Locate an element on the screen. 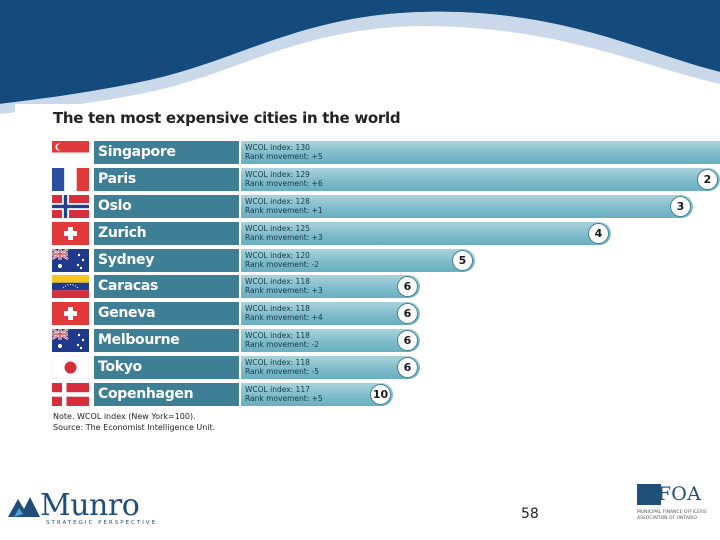 The image size is (720, 540). bar: WCOL index: 117 Rank movement: +5 10 is located at coordinates (317, 395).